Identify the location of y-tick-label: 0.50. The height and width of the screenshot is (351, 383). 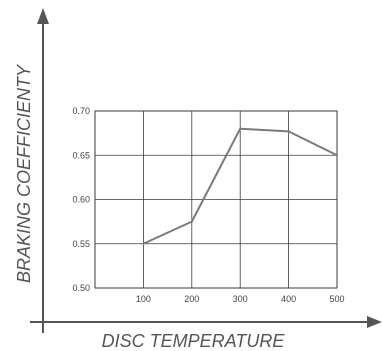
(81, 288).